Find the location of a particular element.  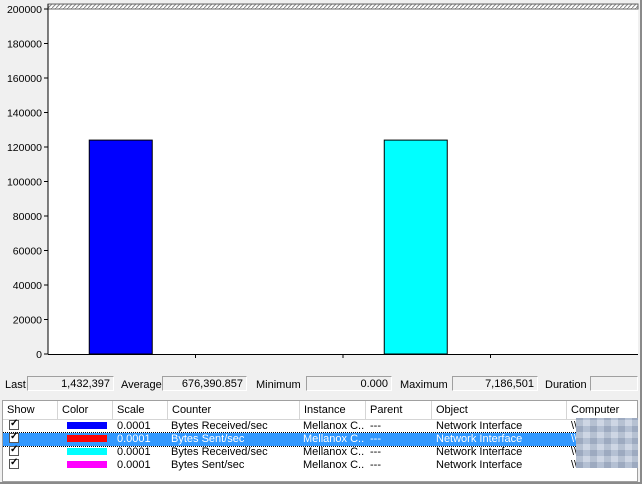

header-computer: Computer is located at coordinates (595, 410).